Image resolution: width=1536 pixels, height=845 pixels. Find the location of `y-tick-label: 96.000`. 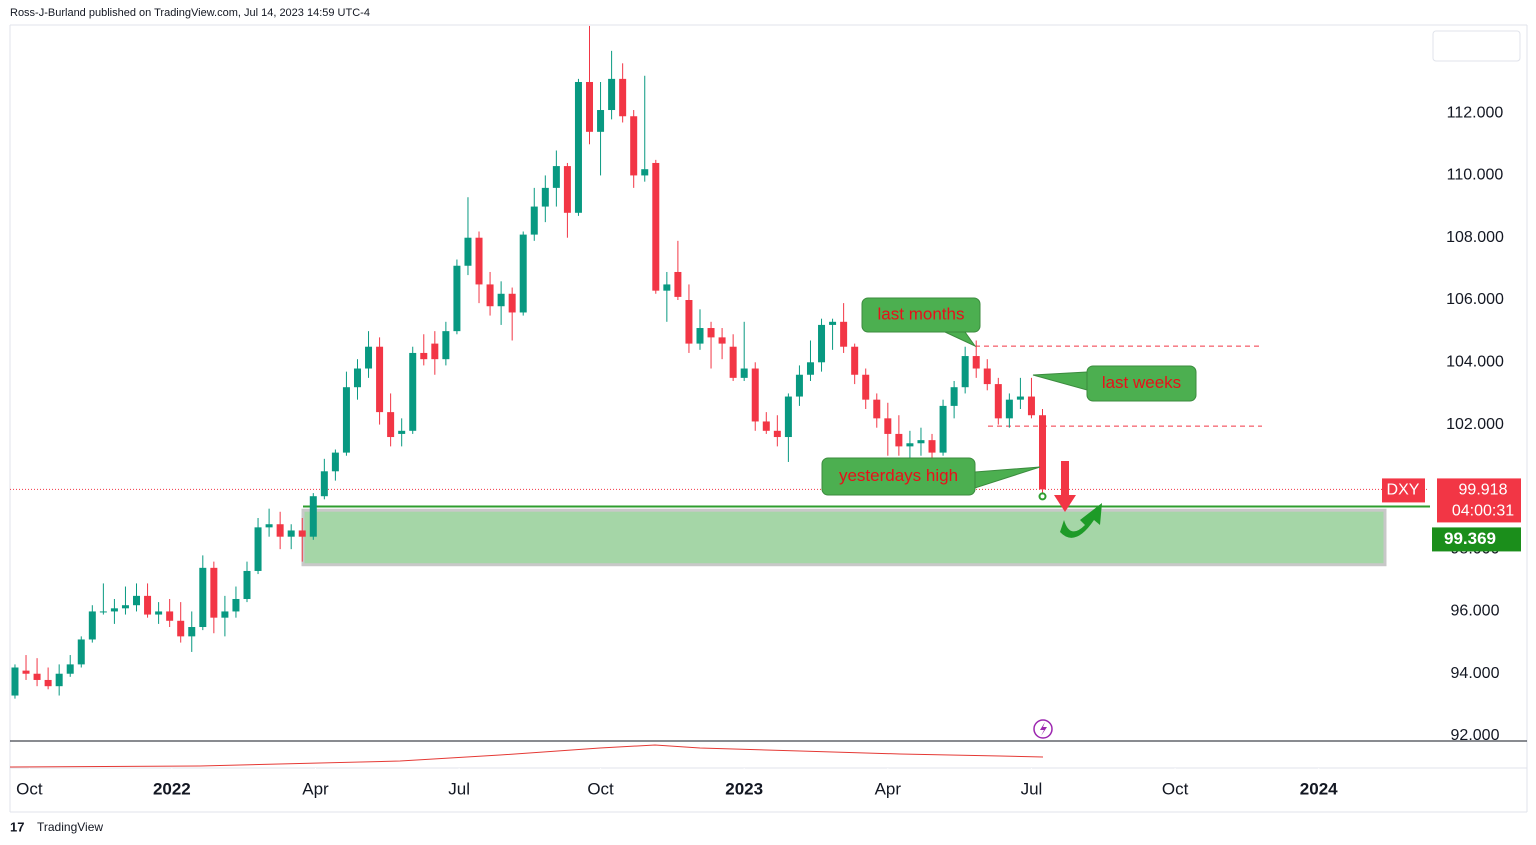

y-tick-label: 96.000 is located at coordinates (1475, 611).